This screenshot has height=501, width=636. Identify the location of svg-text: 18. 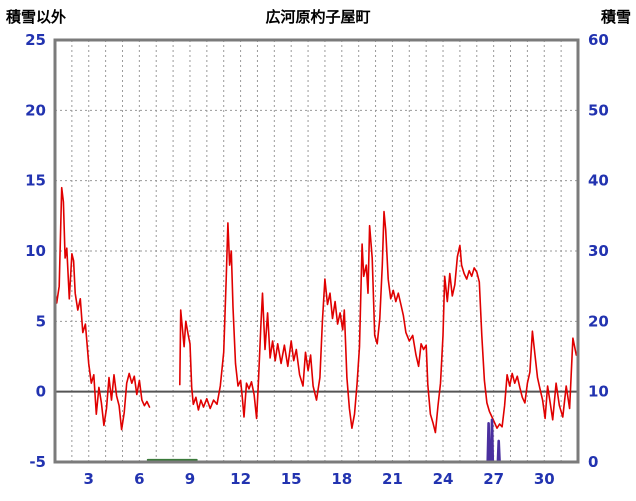
(341, 479).